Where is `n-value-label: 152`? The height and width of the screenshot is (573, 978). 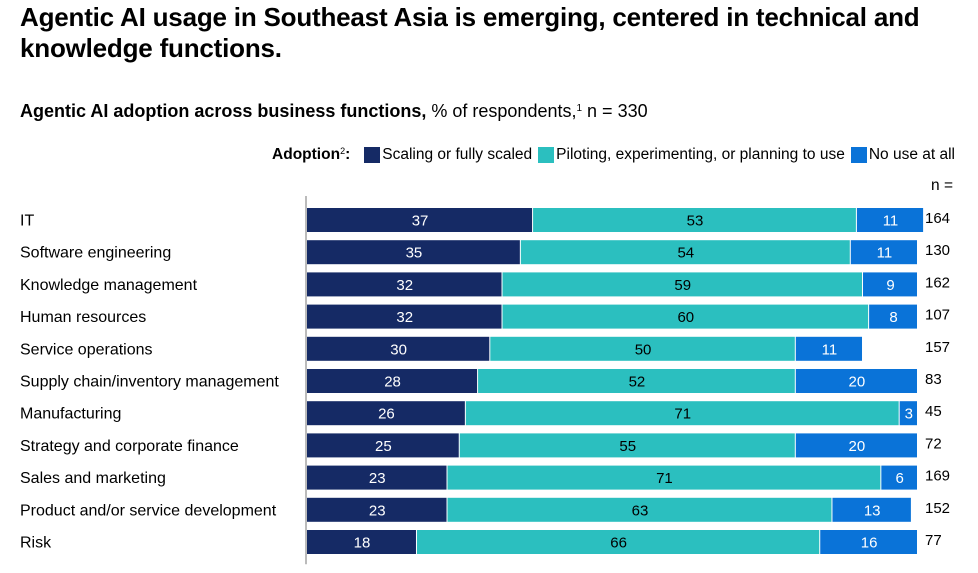
n-value-label: 152 is located at coordinates (937, 508).